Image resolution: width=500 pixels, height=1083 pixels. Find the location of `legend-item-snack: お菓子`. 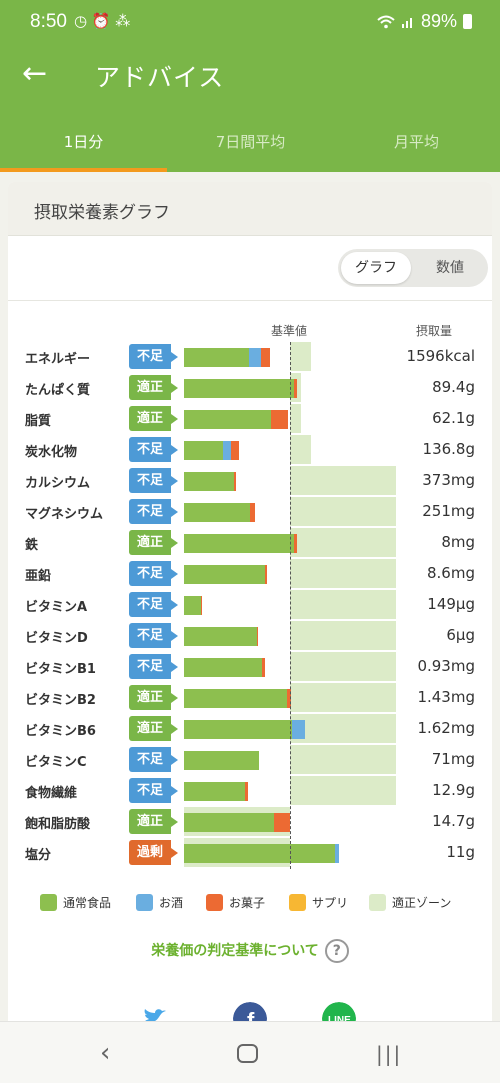

legend-item-snack: お菓子 is located at coordinates (235, 902).